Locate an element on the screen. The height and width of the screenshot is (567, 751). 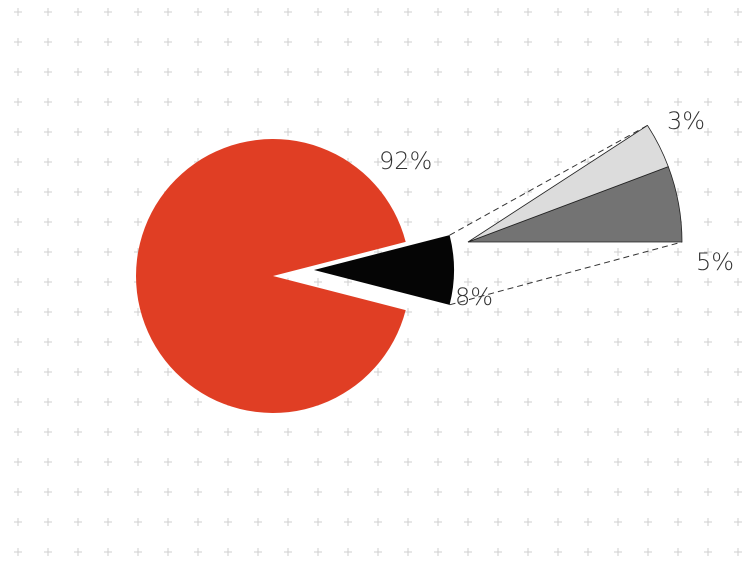
label-sub-3: 3% is located at coordinates (686, 121).